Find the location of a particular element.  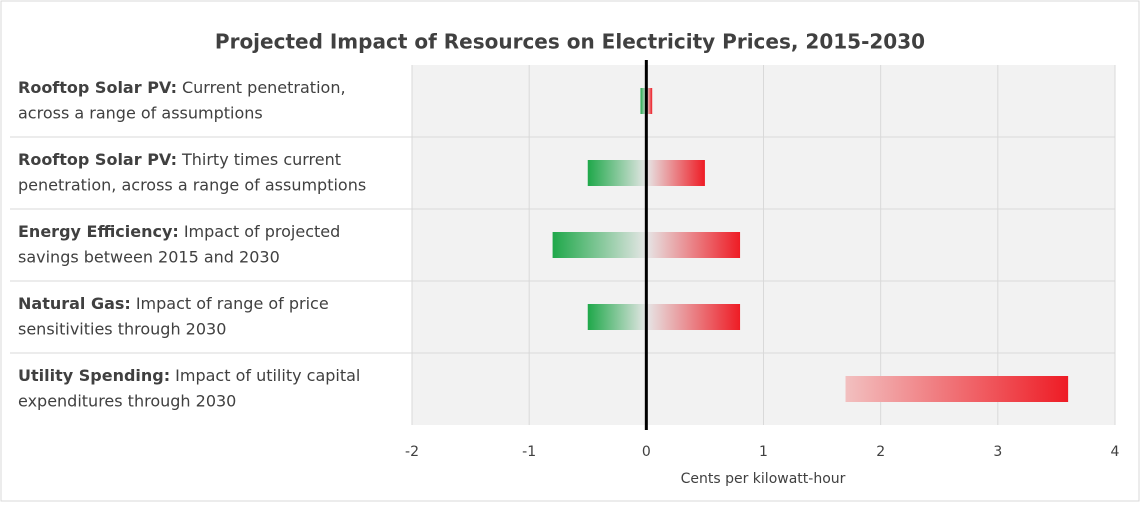

category-name: Utility Spending: is located at coordinates (94, 375).